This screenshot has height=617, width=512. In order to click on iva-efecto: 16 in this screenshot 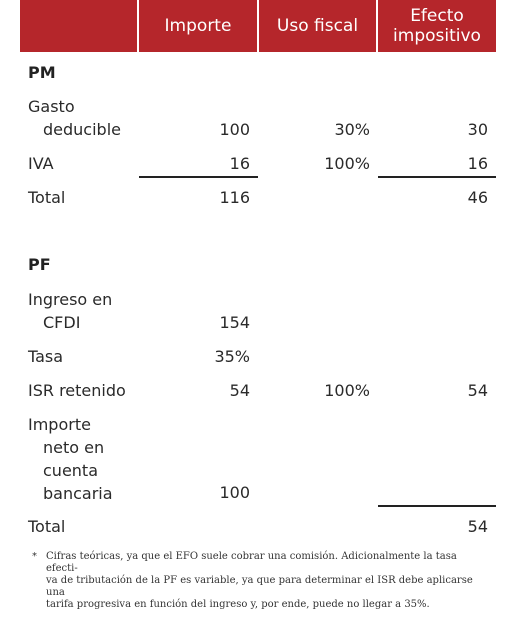, I will do `click(477, 163)`.